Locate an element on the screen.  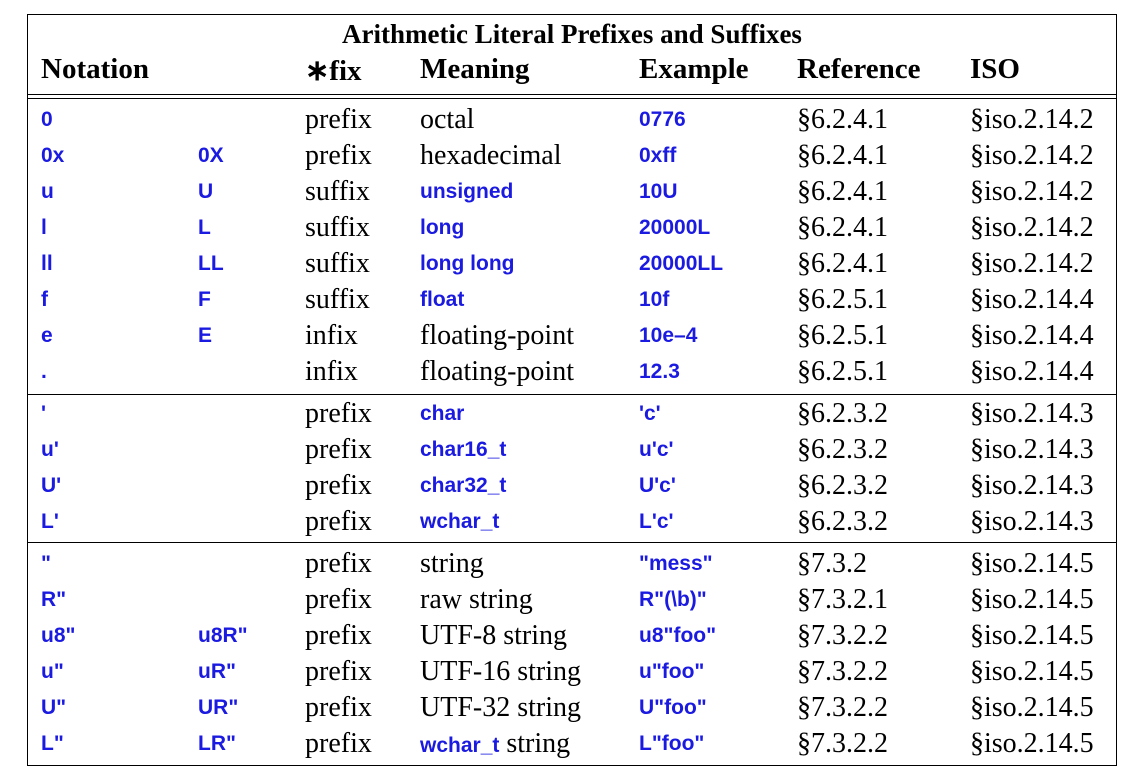
example-cell: 'c' is located at coordinates (650, 413).